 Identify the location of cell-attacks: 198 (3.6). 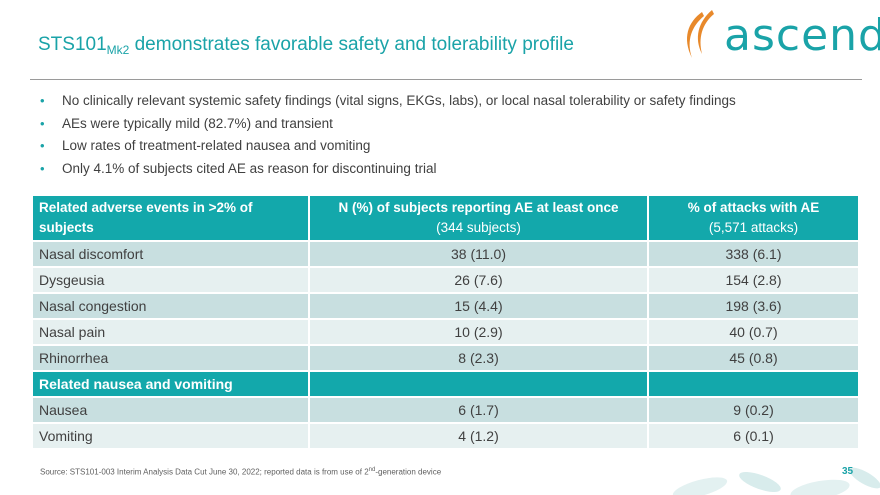
(753, 306).